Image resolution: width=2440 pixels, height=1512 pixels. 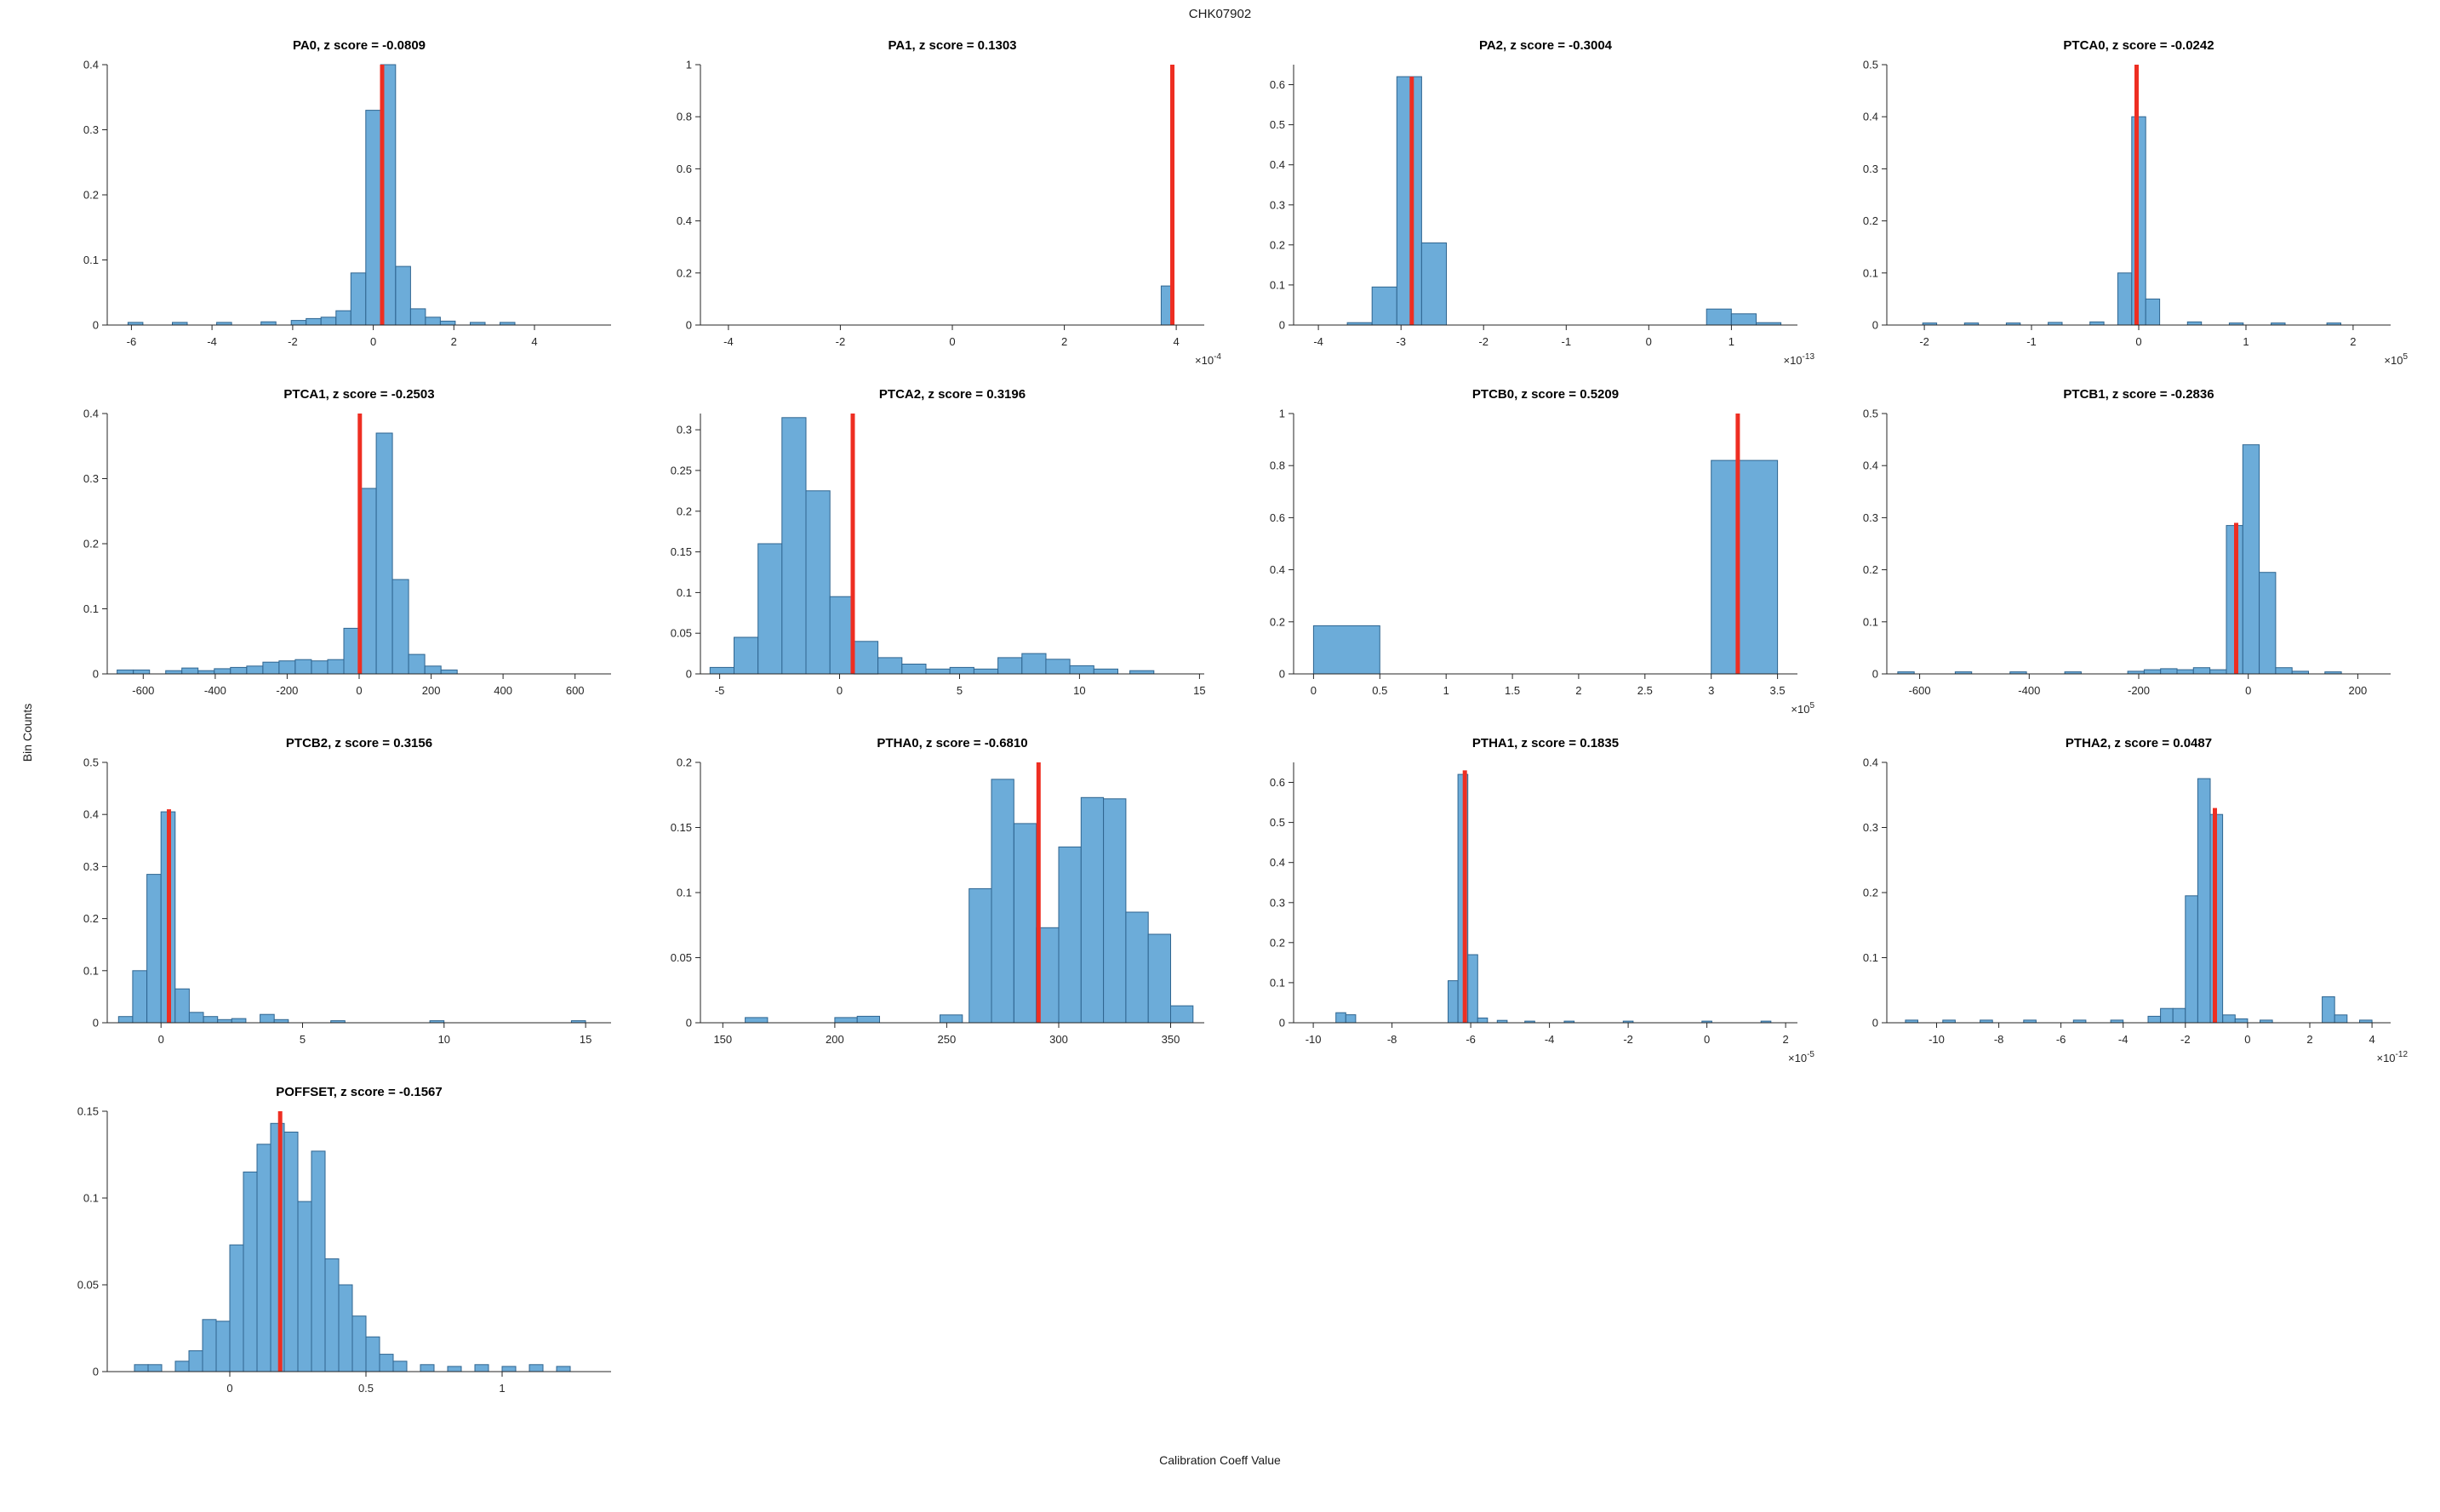 What do you see at coordinates (841, 341) in the screenshot?
I see `x-tick-label: -2` at bounding box center [841, 341].